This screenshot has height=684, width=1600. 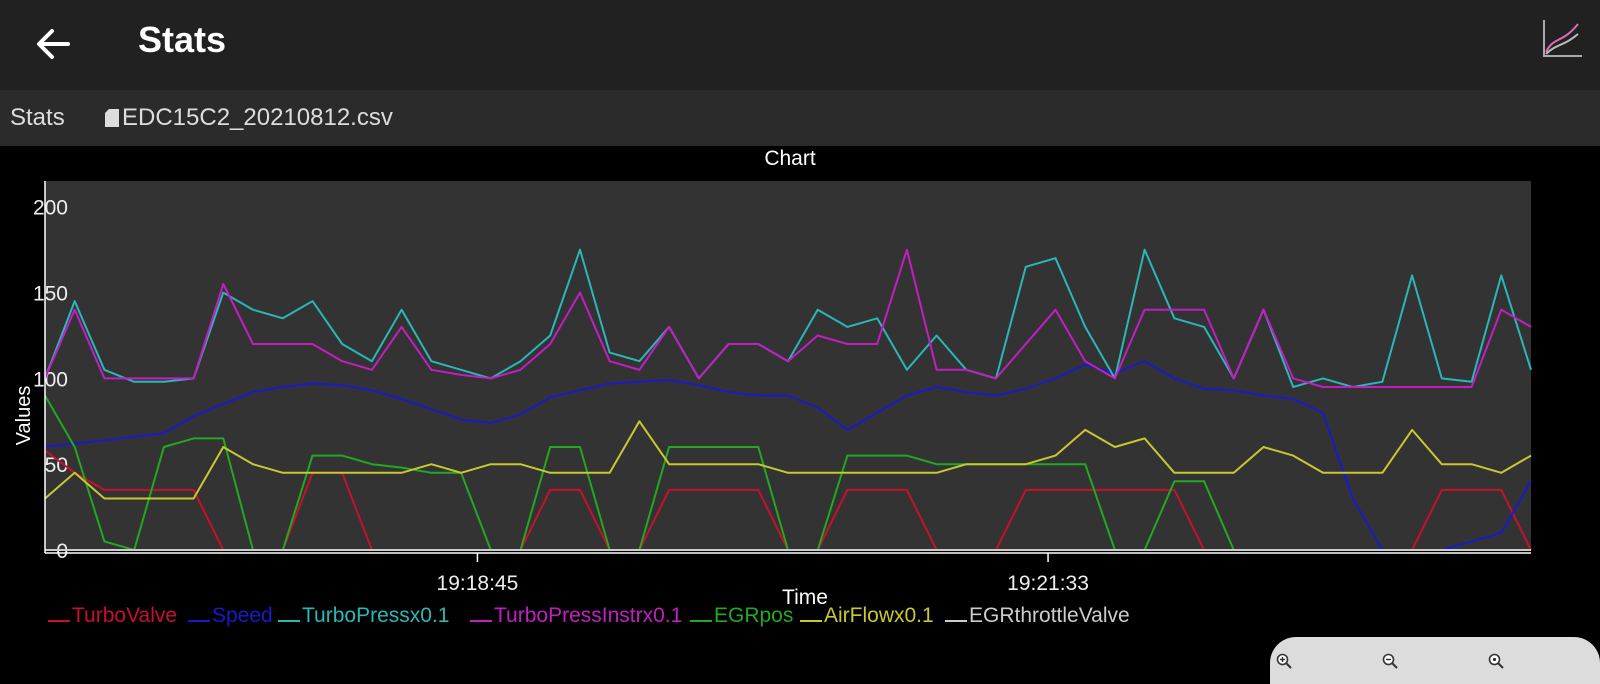 What do you see at coordinates (753, 615) in the screenshot?
I see `legend-label: EGRpos` at bounding box center [753, 615].